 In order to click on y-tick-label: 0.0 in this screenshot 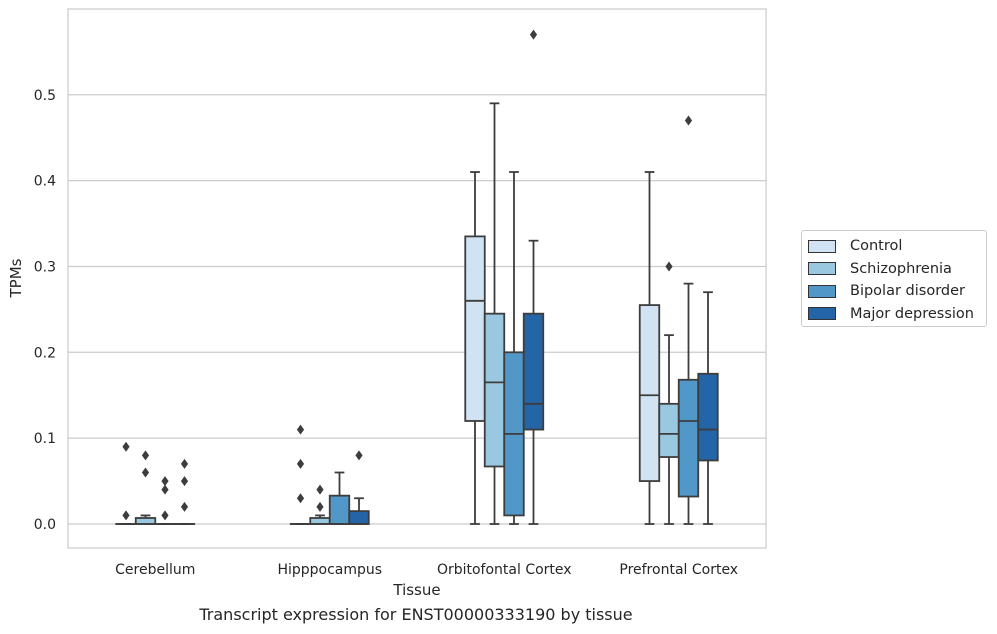, I will do `click(45, 525)`.